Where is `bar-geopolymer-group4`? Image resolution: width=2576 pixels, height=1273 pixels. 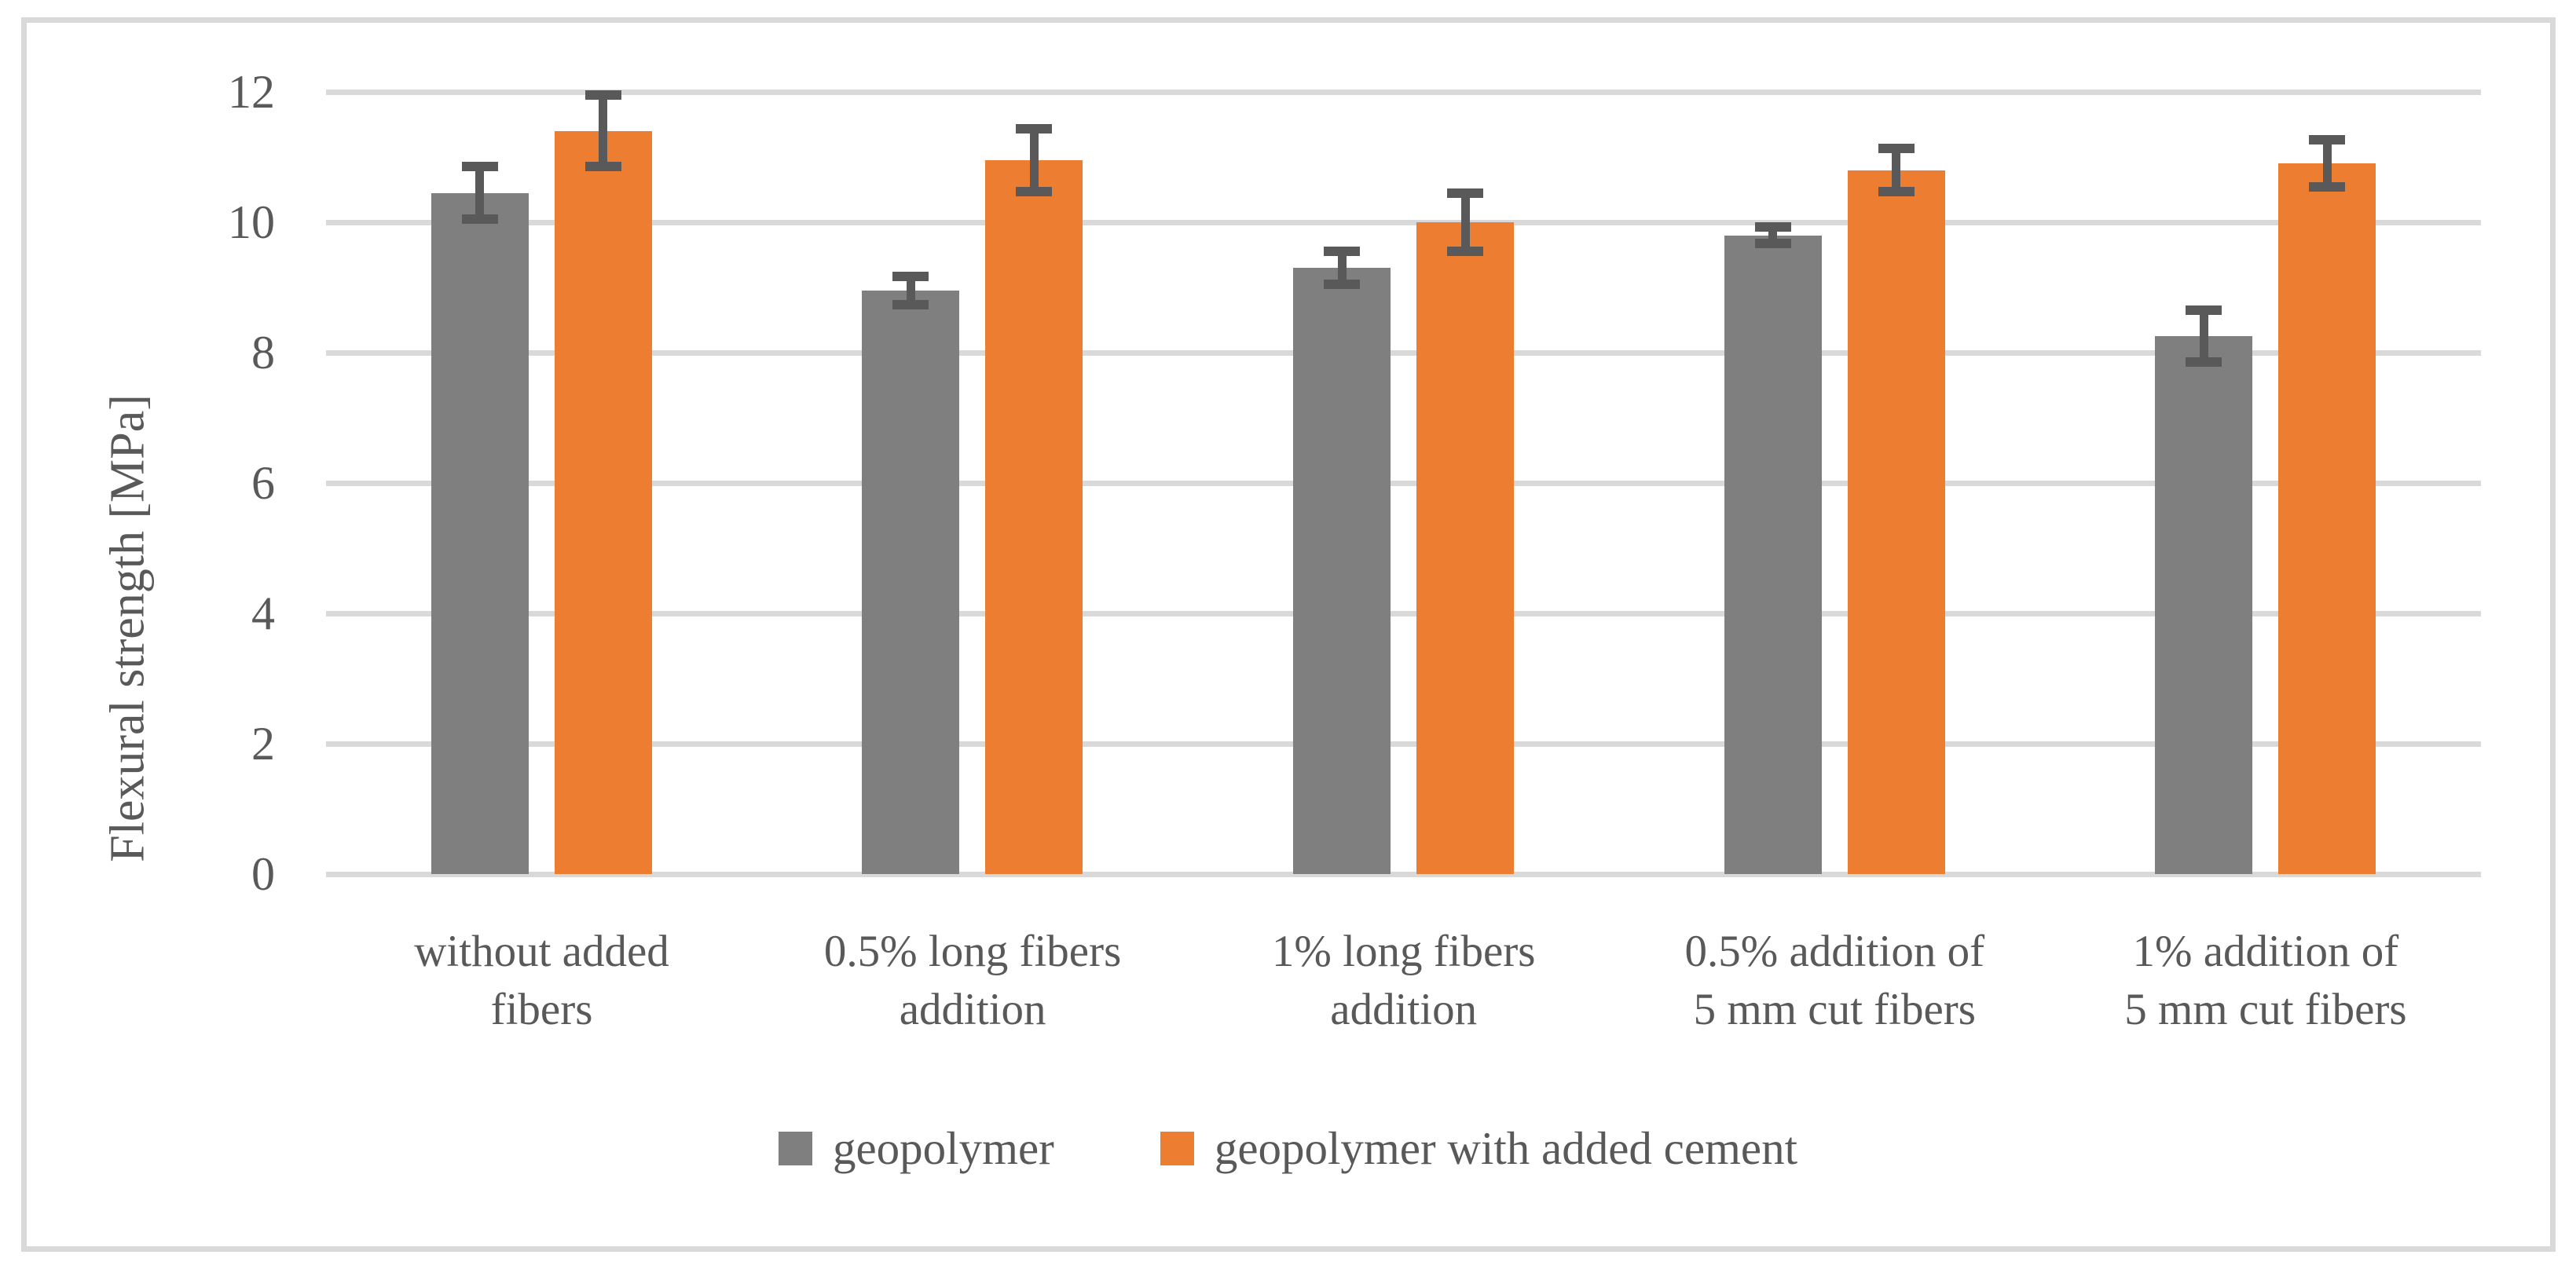
bar-geopolymer-group4 is located at coordinates (1773, 554).